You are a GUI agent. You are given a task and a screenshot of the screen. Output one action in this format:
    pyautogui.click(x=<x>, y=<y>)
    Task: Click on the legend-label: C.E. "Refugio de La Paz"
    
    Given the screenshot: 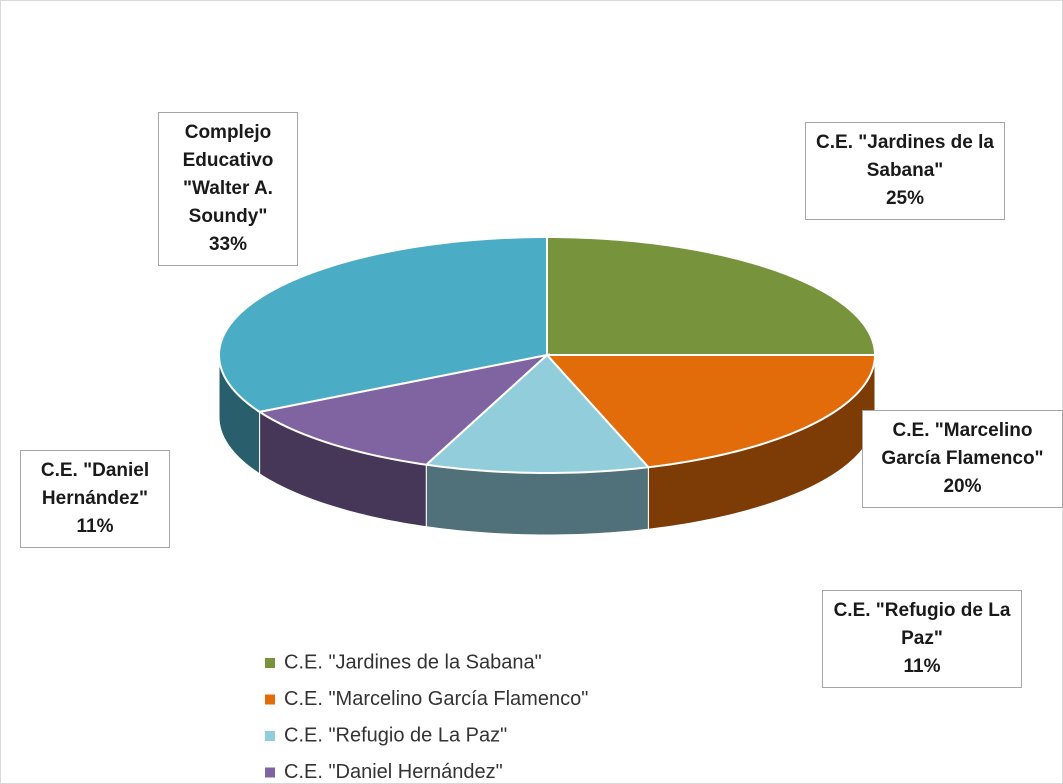 What is the action you would take?
    pyautogui.click(x=395, y=735)
    